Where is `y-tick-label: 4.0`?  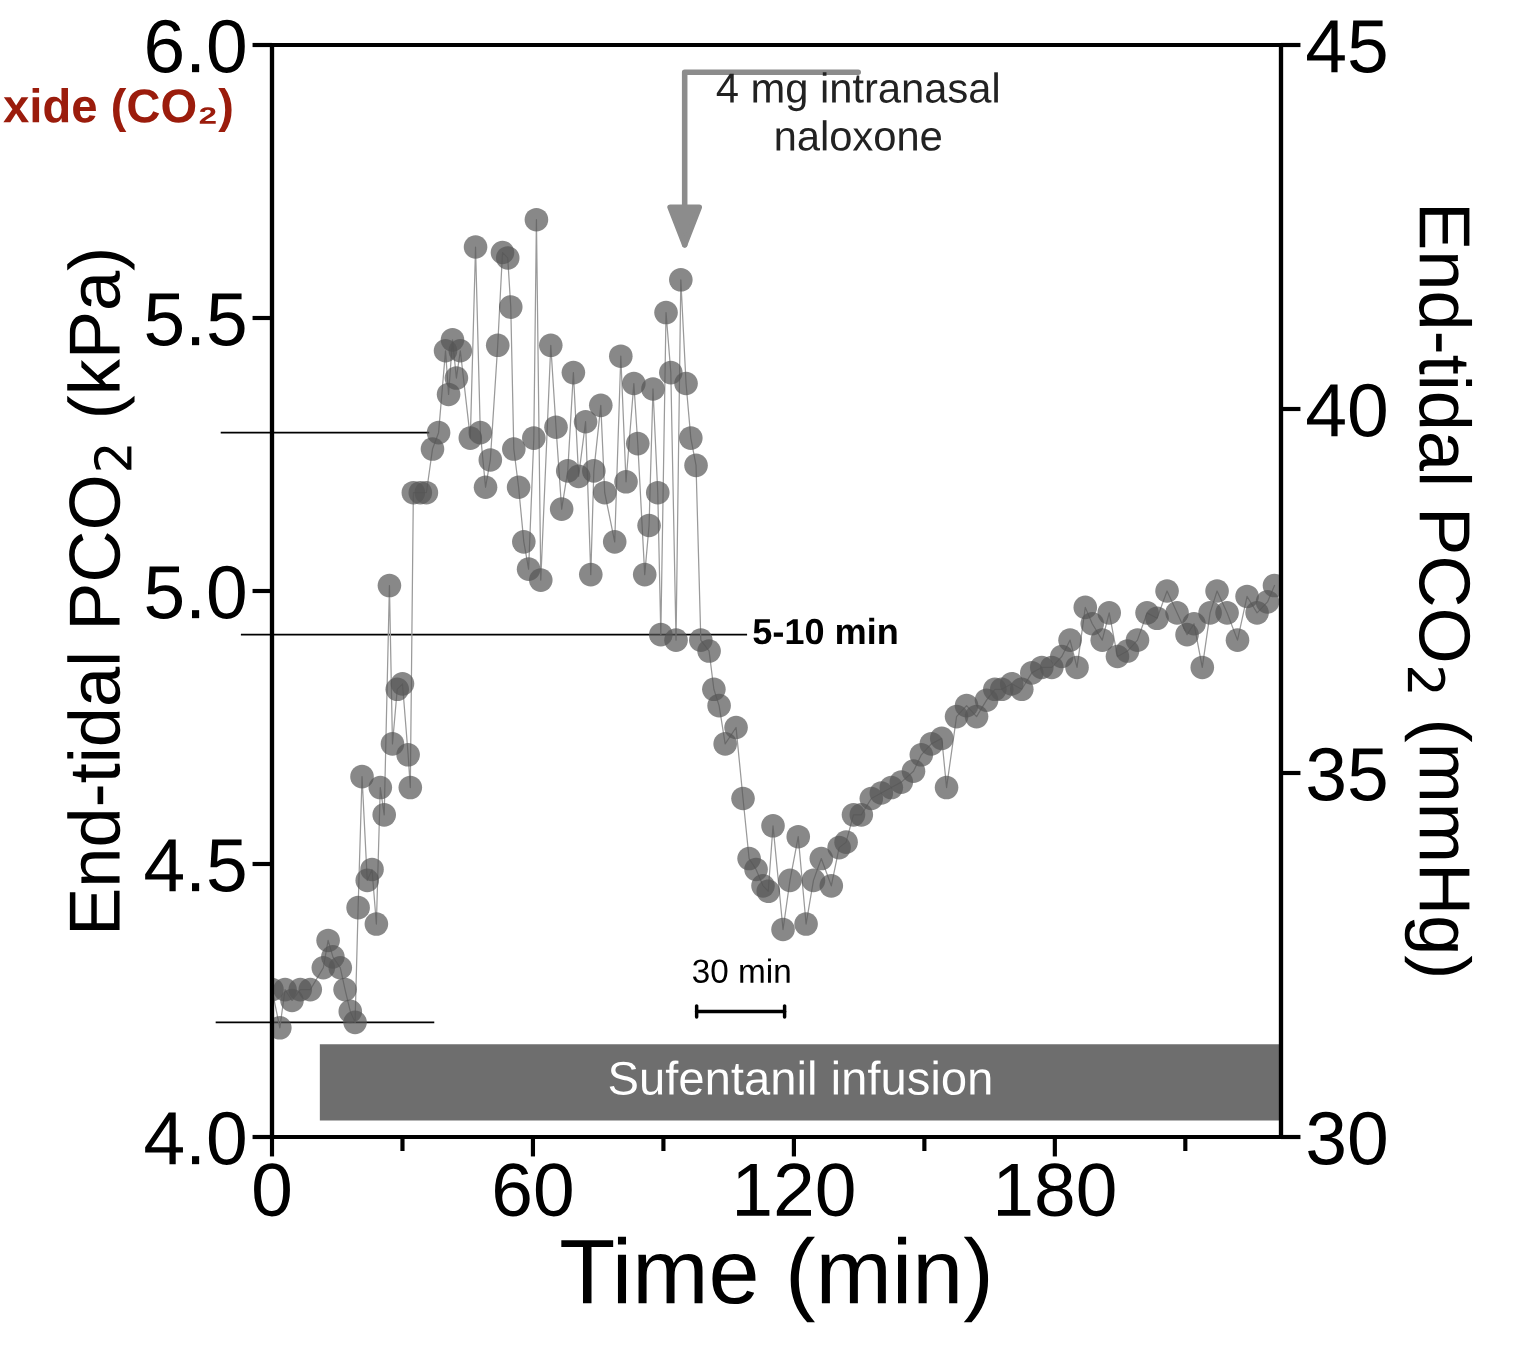 y-tick-label: 4.0 is located at coordinates (195, 1138).